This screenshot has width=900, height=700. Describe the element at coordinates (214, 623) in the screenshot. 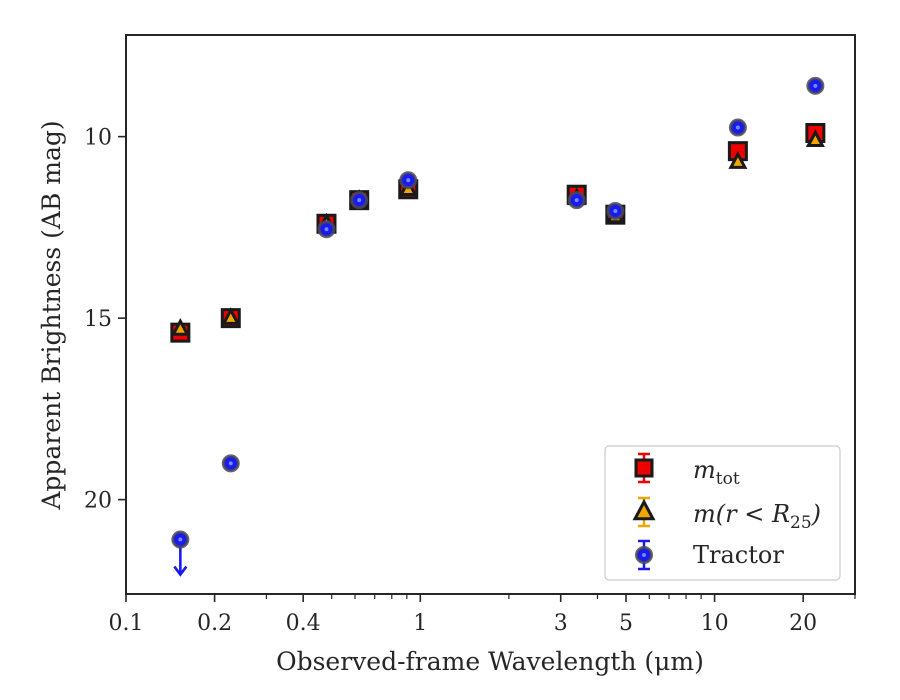

I see `x-tick-label: 0.2` at that location.